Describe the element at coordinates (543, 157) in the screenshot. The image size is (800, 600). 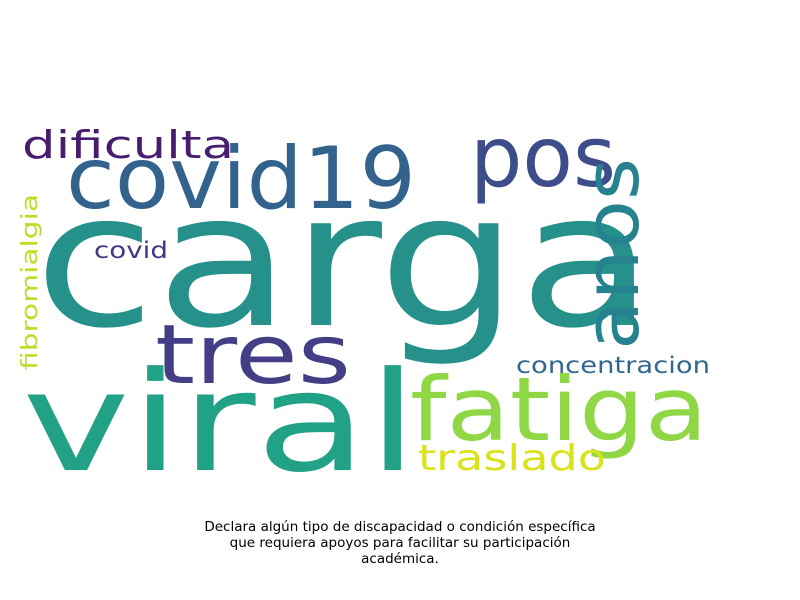
I see `word-pos: pos` at that location.